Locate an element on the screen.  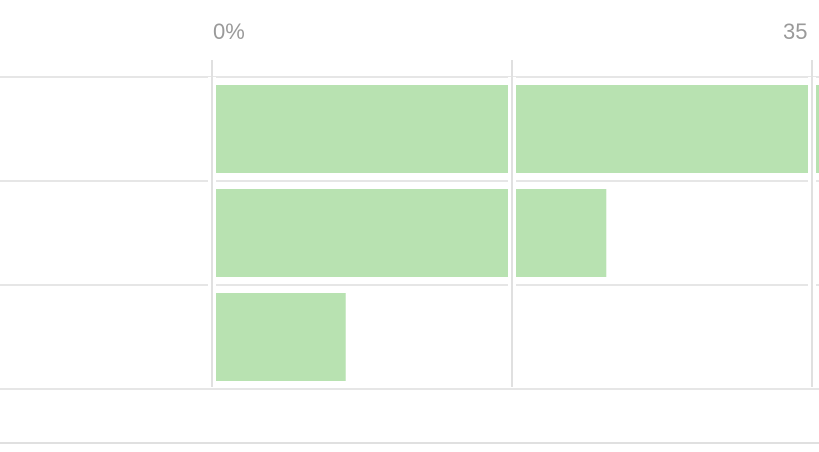
x-tick-label: 35 is located at coordinates (795, 31).